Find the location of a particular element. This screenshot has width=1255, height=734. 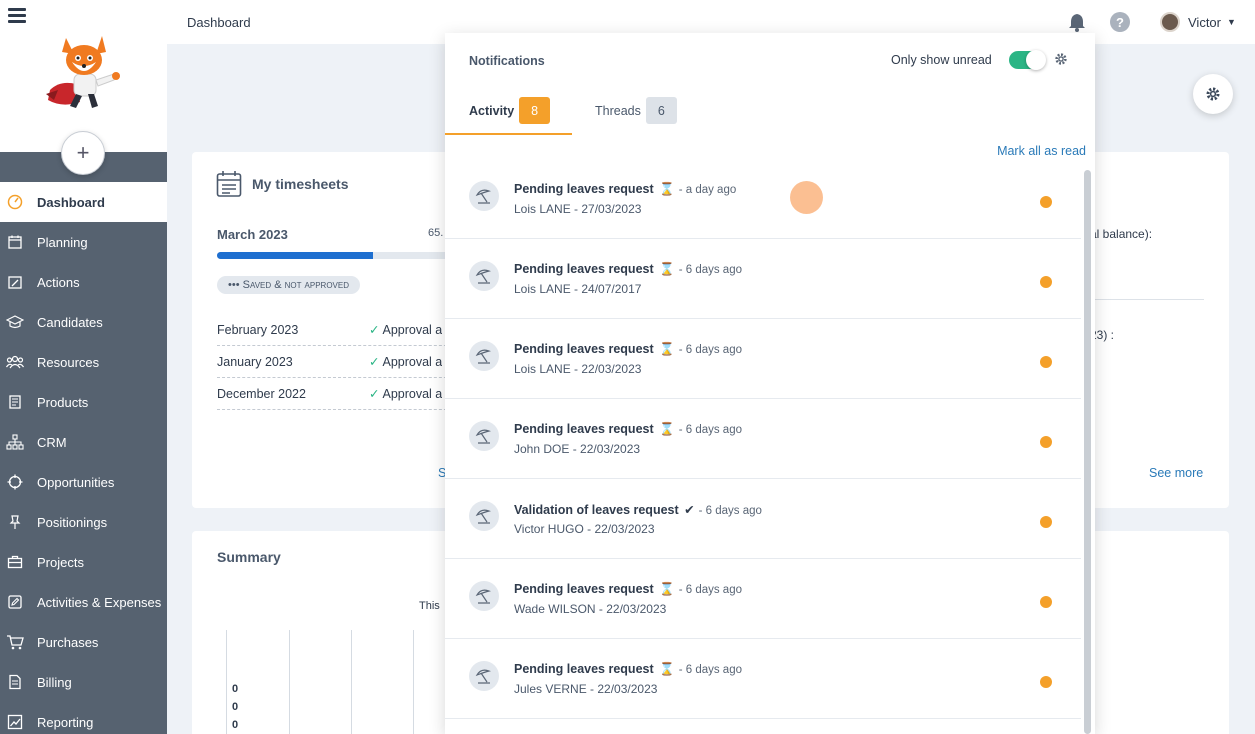

sidebar-item-label: Positionings is located at coordinates (72, 522).